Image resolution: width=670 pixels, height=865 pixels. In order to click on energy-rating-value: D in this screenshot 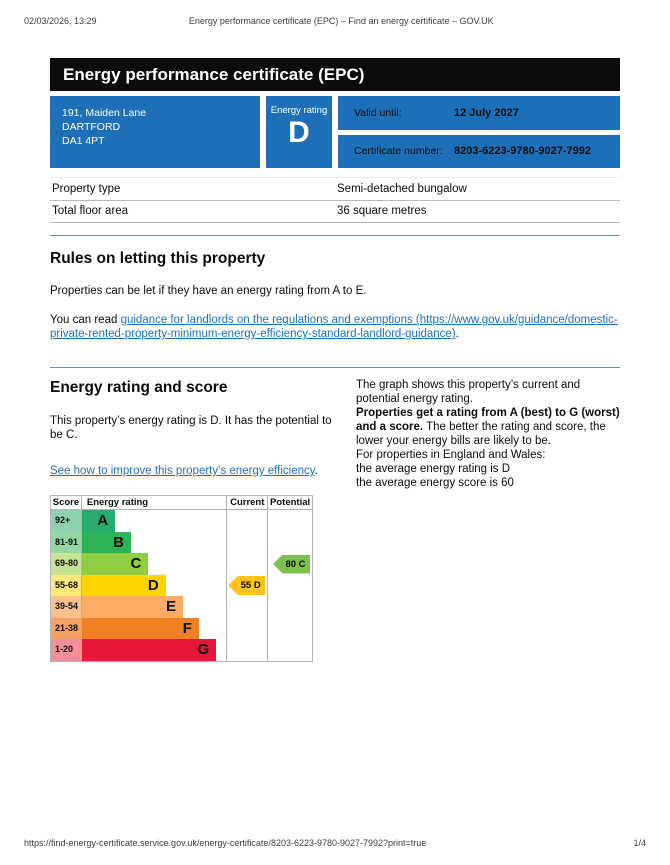, I will do `click(299, 132)`.